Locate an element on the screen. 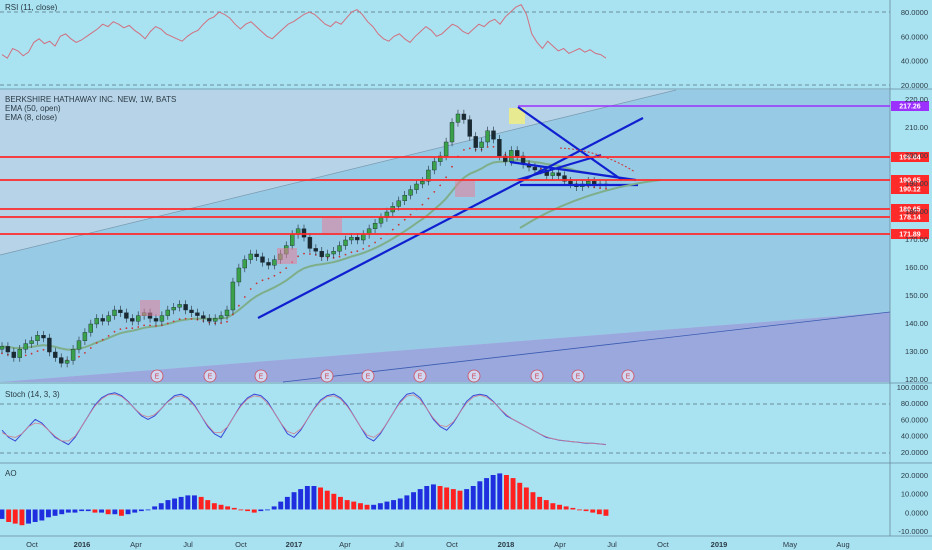 This screenshot has width=932, height=550. highlight-box-top is located at coordinates (517, 116).